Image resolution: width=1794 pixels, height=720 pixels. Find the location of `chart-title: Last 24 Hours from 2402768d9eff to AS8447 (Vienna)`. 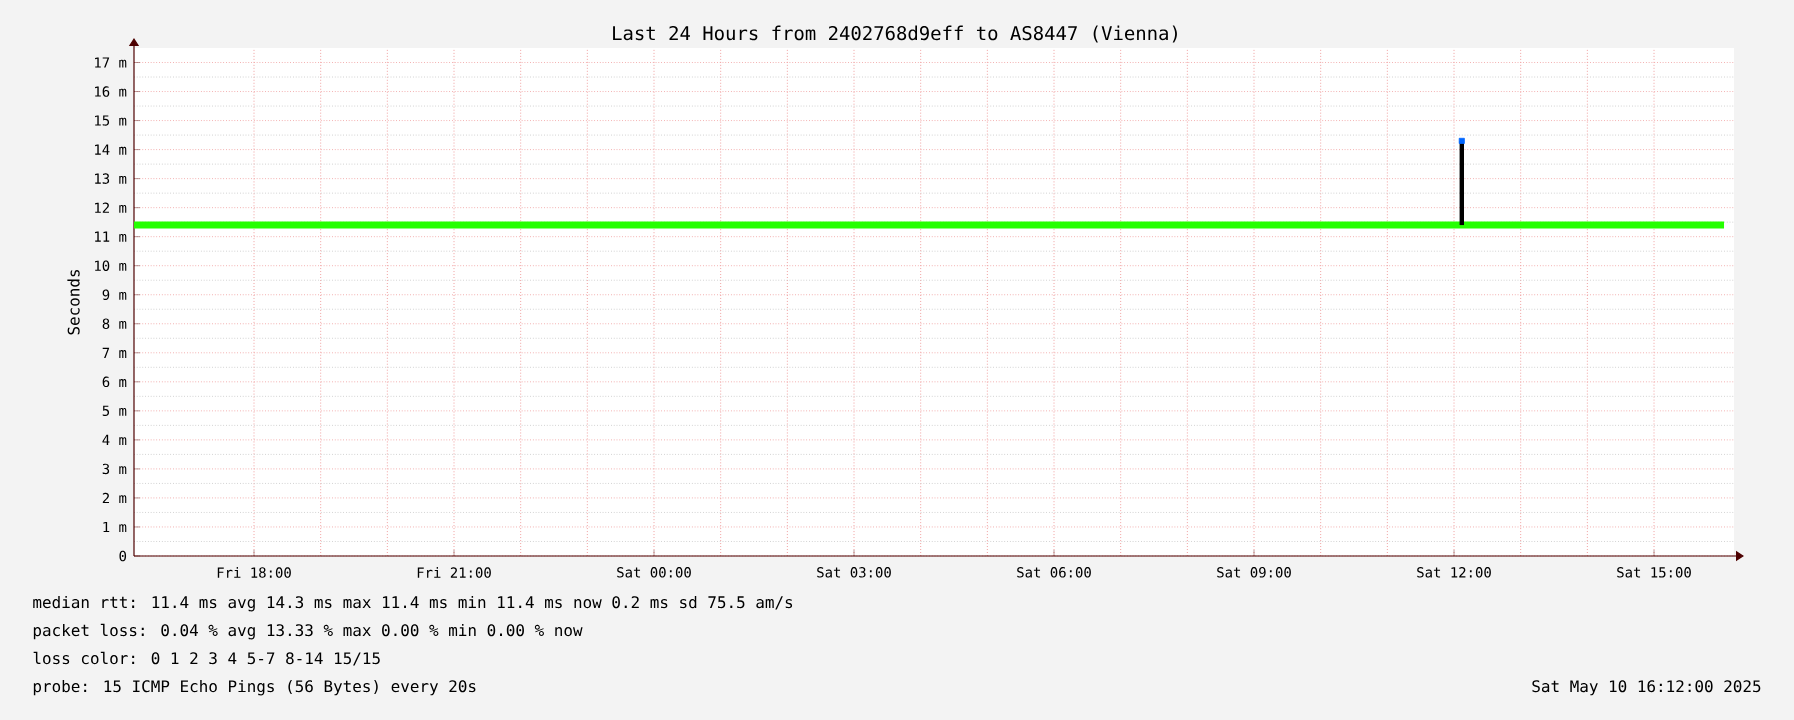

chart-title: Last 24 Hours from 2402768d9eff to AS8447 (Vienna) is located at coordinates (895, 34).